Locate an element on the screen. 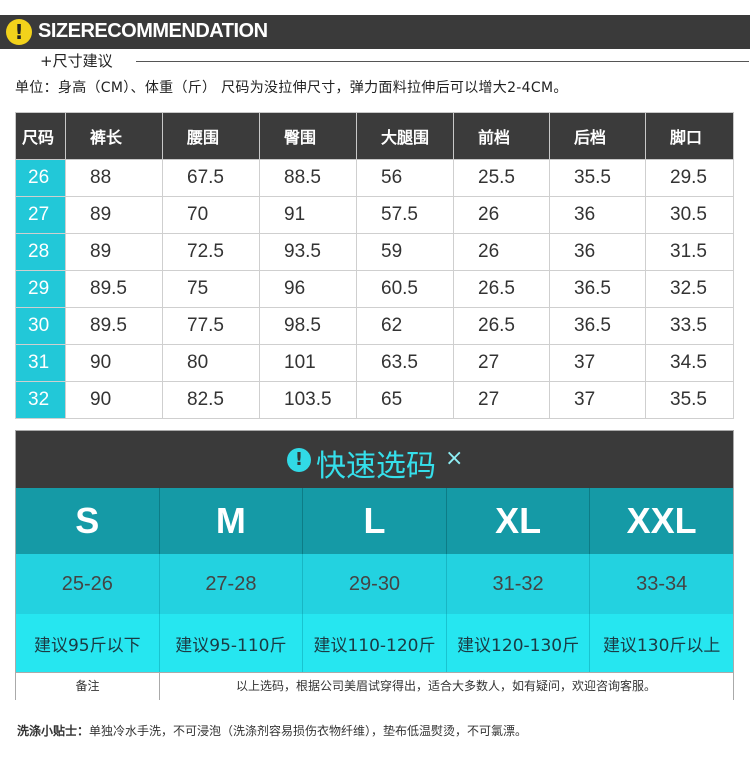  note-row: 备注 以上选码，根据公司美眉试穿得出，适合大多数人，如有疑问，欢迎咨询客服。 is located at coordinates (374, 686).